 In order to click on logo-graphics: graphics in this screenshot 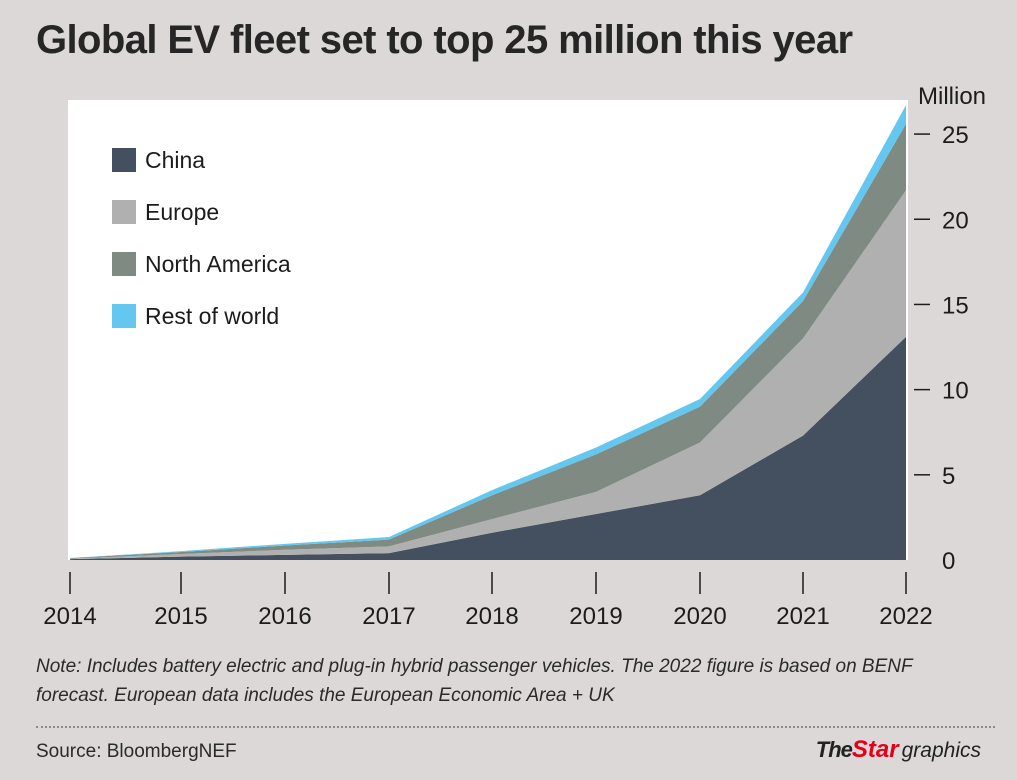, I will do `click(941, 750)`.